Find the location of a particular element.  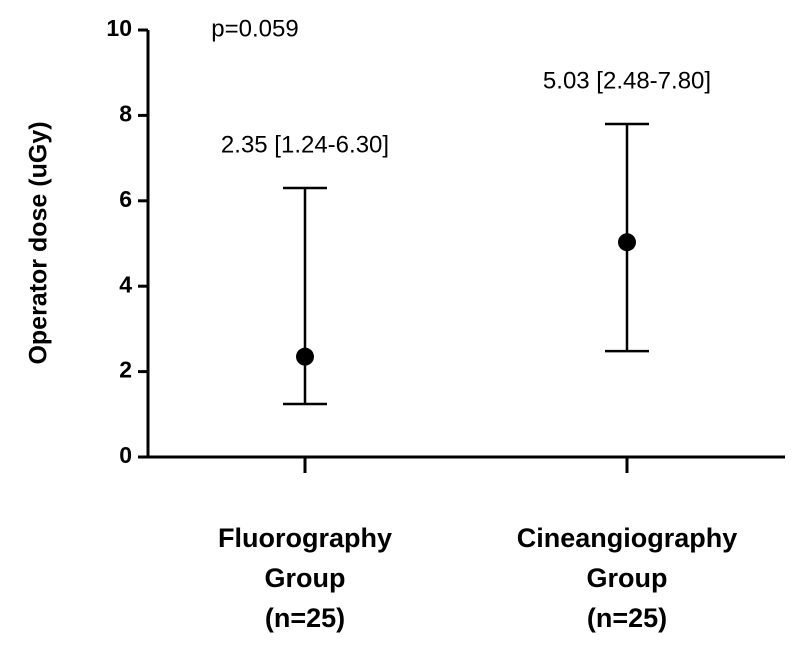

y-tick-label: 4 is located at coordinates (125, 284).